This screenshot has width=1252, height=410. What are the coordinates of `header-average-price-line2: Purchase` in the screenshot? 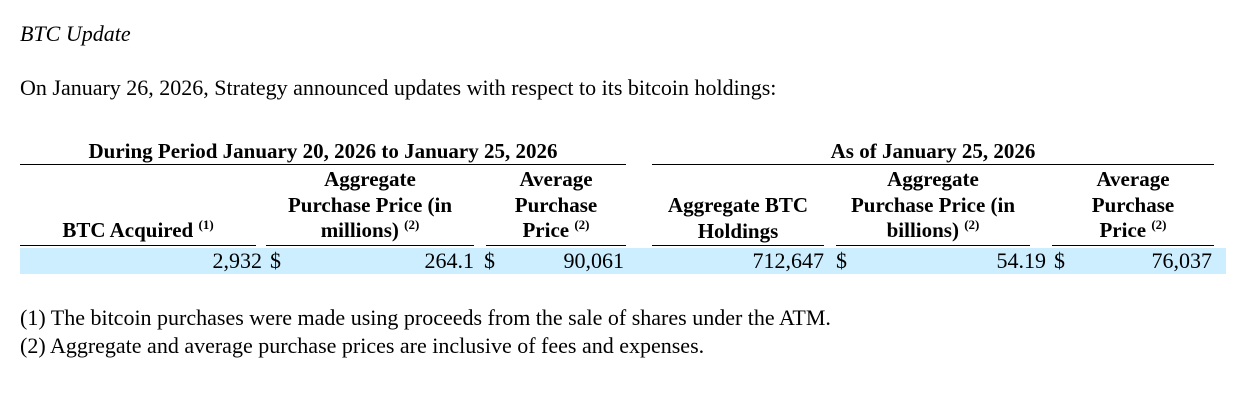 It's located at (556, 204).